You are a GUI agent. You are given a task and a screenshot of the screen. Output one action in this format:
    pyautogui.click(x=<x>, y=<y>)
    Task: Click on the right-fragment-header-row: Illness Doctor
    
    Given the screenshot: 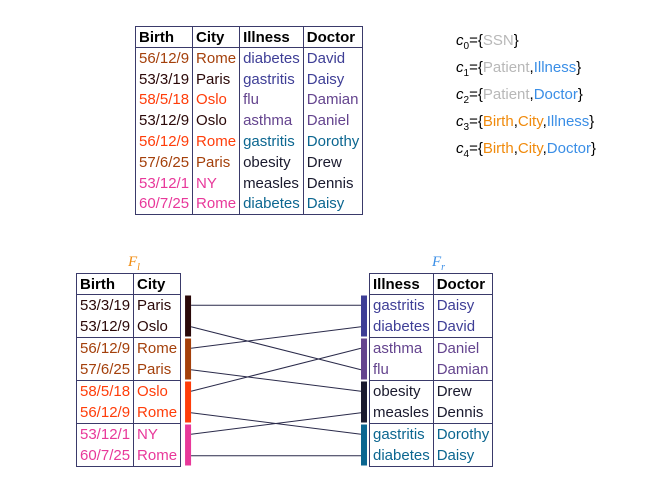 What is the action you would take?
    pyautogui.click(x=431, y=284)
    